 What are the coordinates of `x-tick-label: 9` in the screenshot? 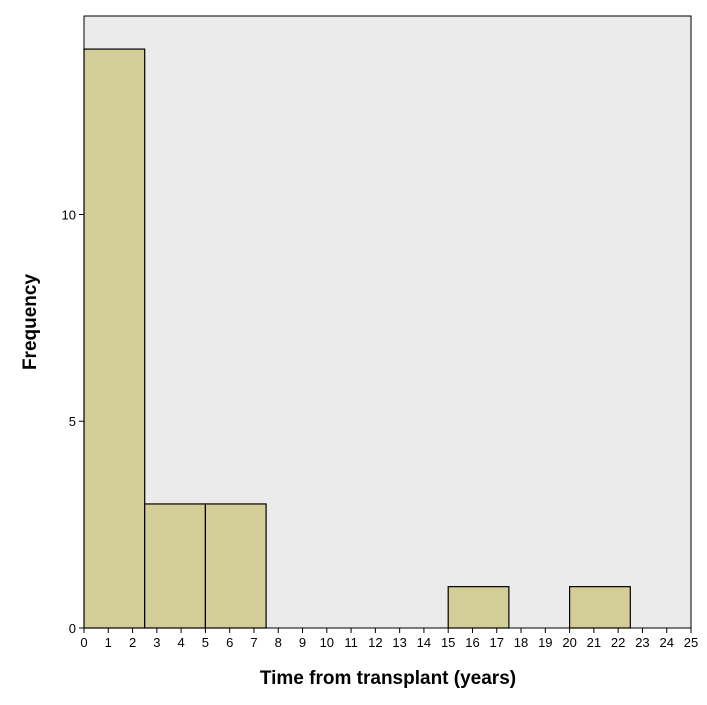 It's located at (302, 642).